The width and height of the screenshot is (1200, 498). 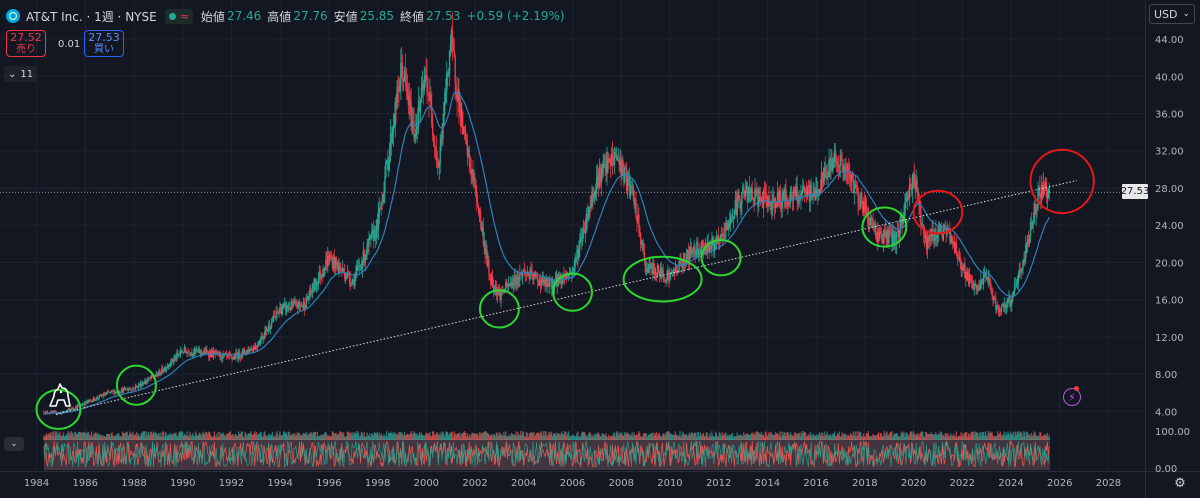 What do you see at coordinates (1169, 115) in the screenshot?
I see `price-tick-label: 36.00` at bounding box center [1169, 115].